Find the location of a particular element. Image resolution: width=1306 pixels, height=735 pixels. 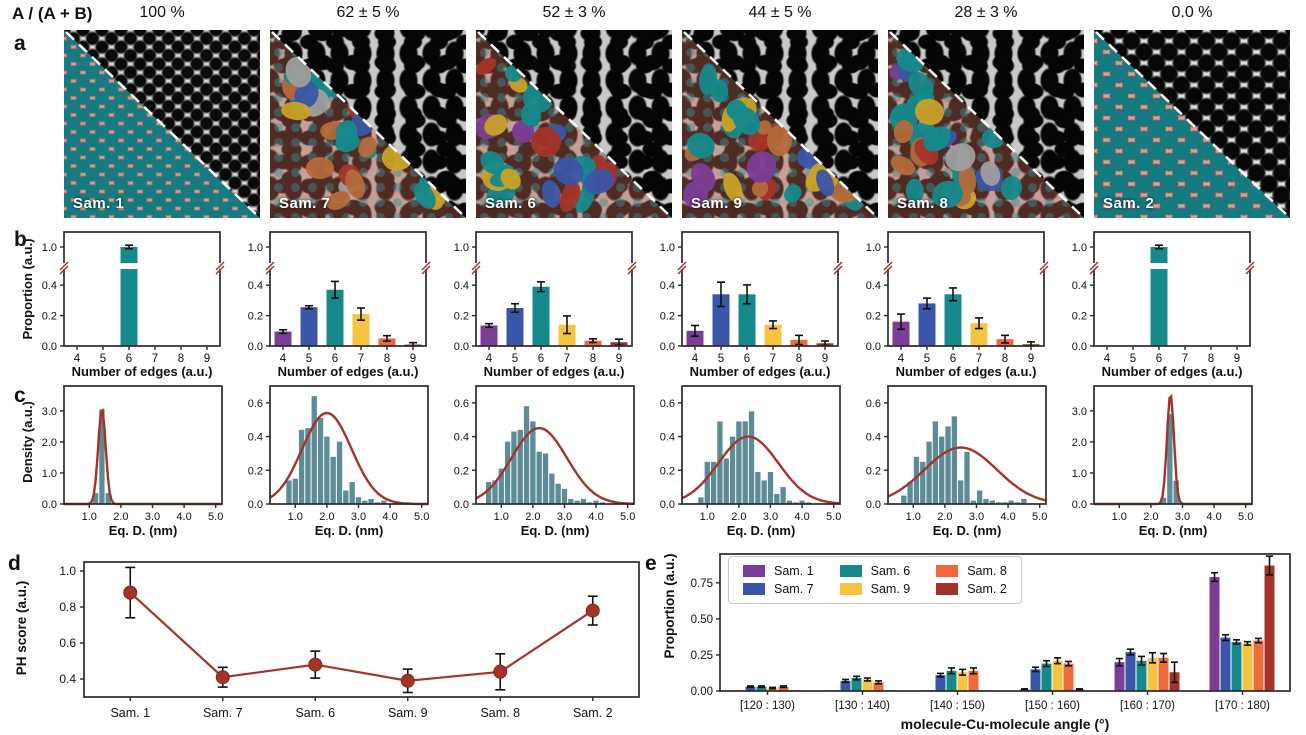

legend-item-sam-2: Sam. 2 is located at coordinates (971, 589).